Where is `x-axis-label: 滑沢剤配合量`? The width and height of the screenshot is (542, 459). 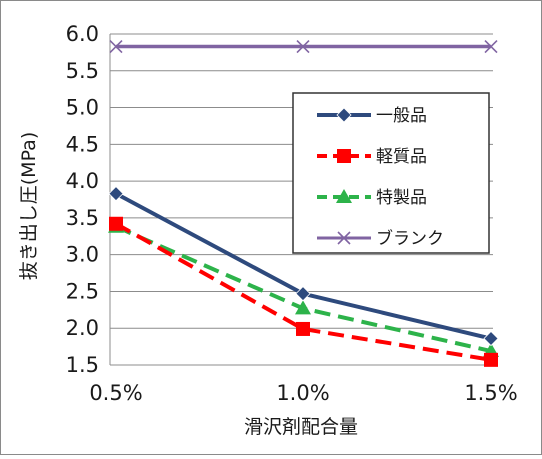
x-axis-label: 滑沢剤配合量 is located at coordinates (301, 427).